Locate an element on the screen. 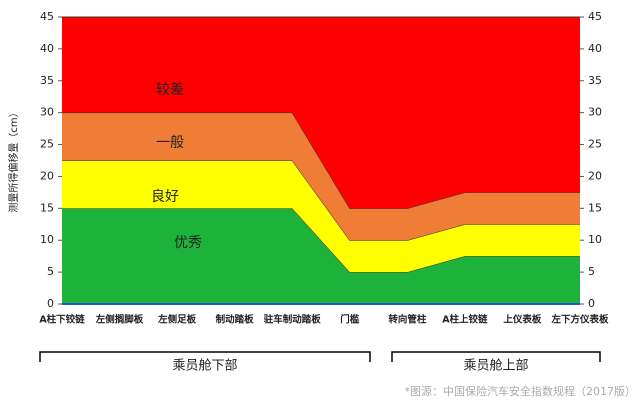 This screenshot has height=408, width=640. y2-tick-label: 35 is located at coordinates (595, 80).